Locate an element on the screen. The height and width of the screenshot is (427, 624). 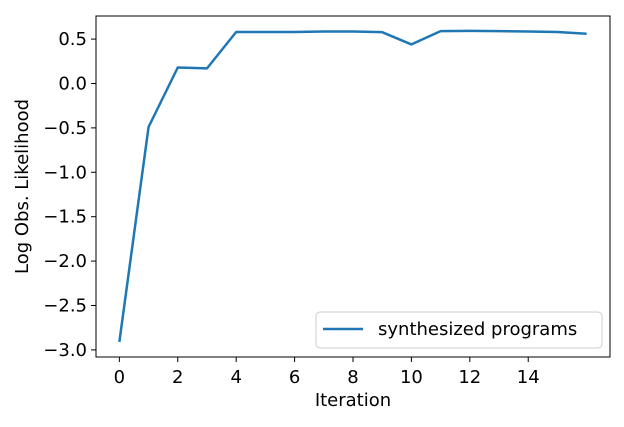
y-tick-label: −2.5 is located at coordinates (65, 305).